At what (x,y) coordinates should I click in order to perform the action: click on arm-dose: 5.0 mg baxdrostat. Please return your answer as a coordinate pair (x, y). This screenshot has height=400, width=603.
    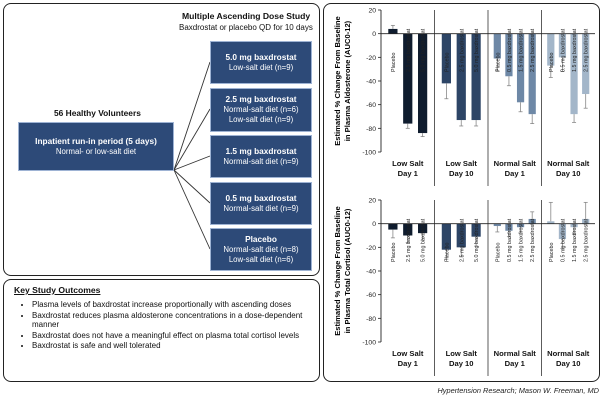
    Looking at the image, I should click on (261, 57).